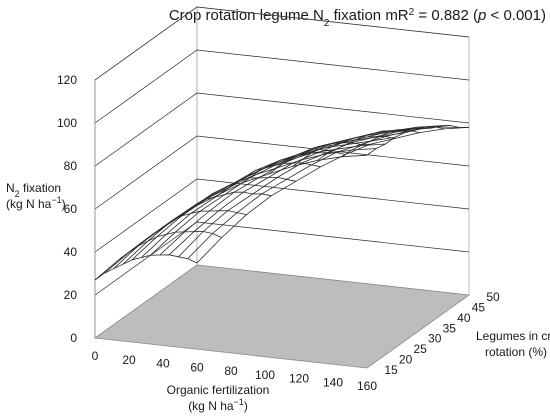 Image resolution: width=550 pixels, height=417 pixels. What do you see at coordinates (513, 336) in the screenshot?
I see `y-axis-label-line1: Legumes in crop` at bounding box center [513, 336].